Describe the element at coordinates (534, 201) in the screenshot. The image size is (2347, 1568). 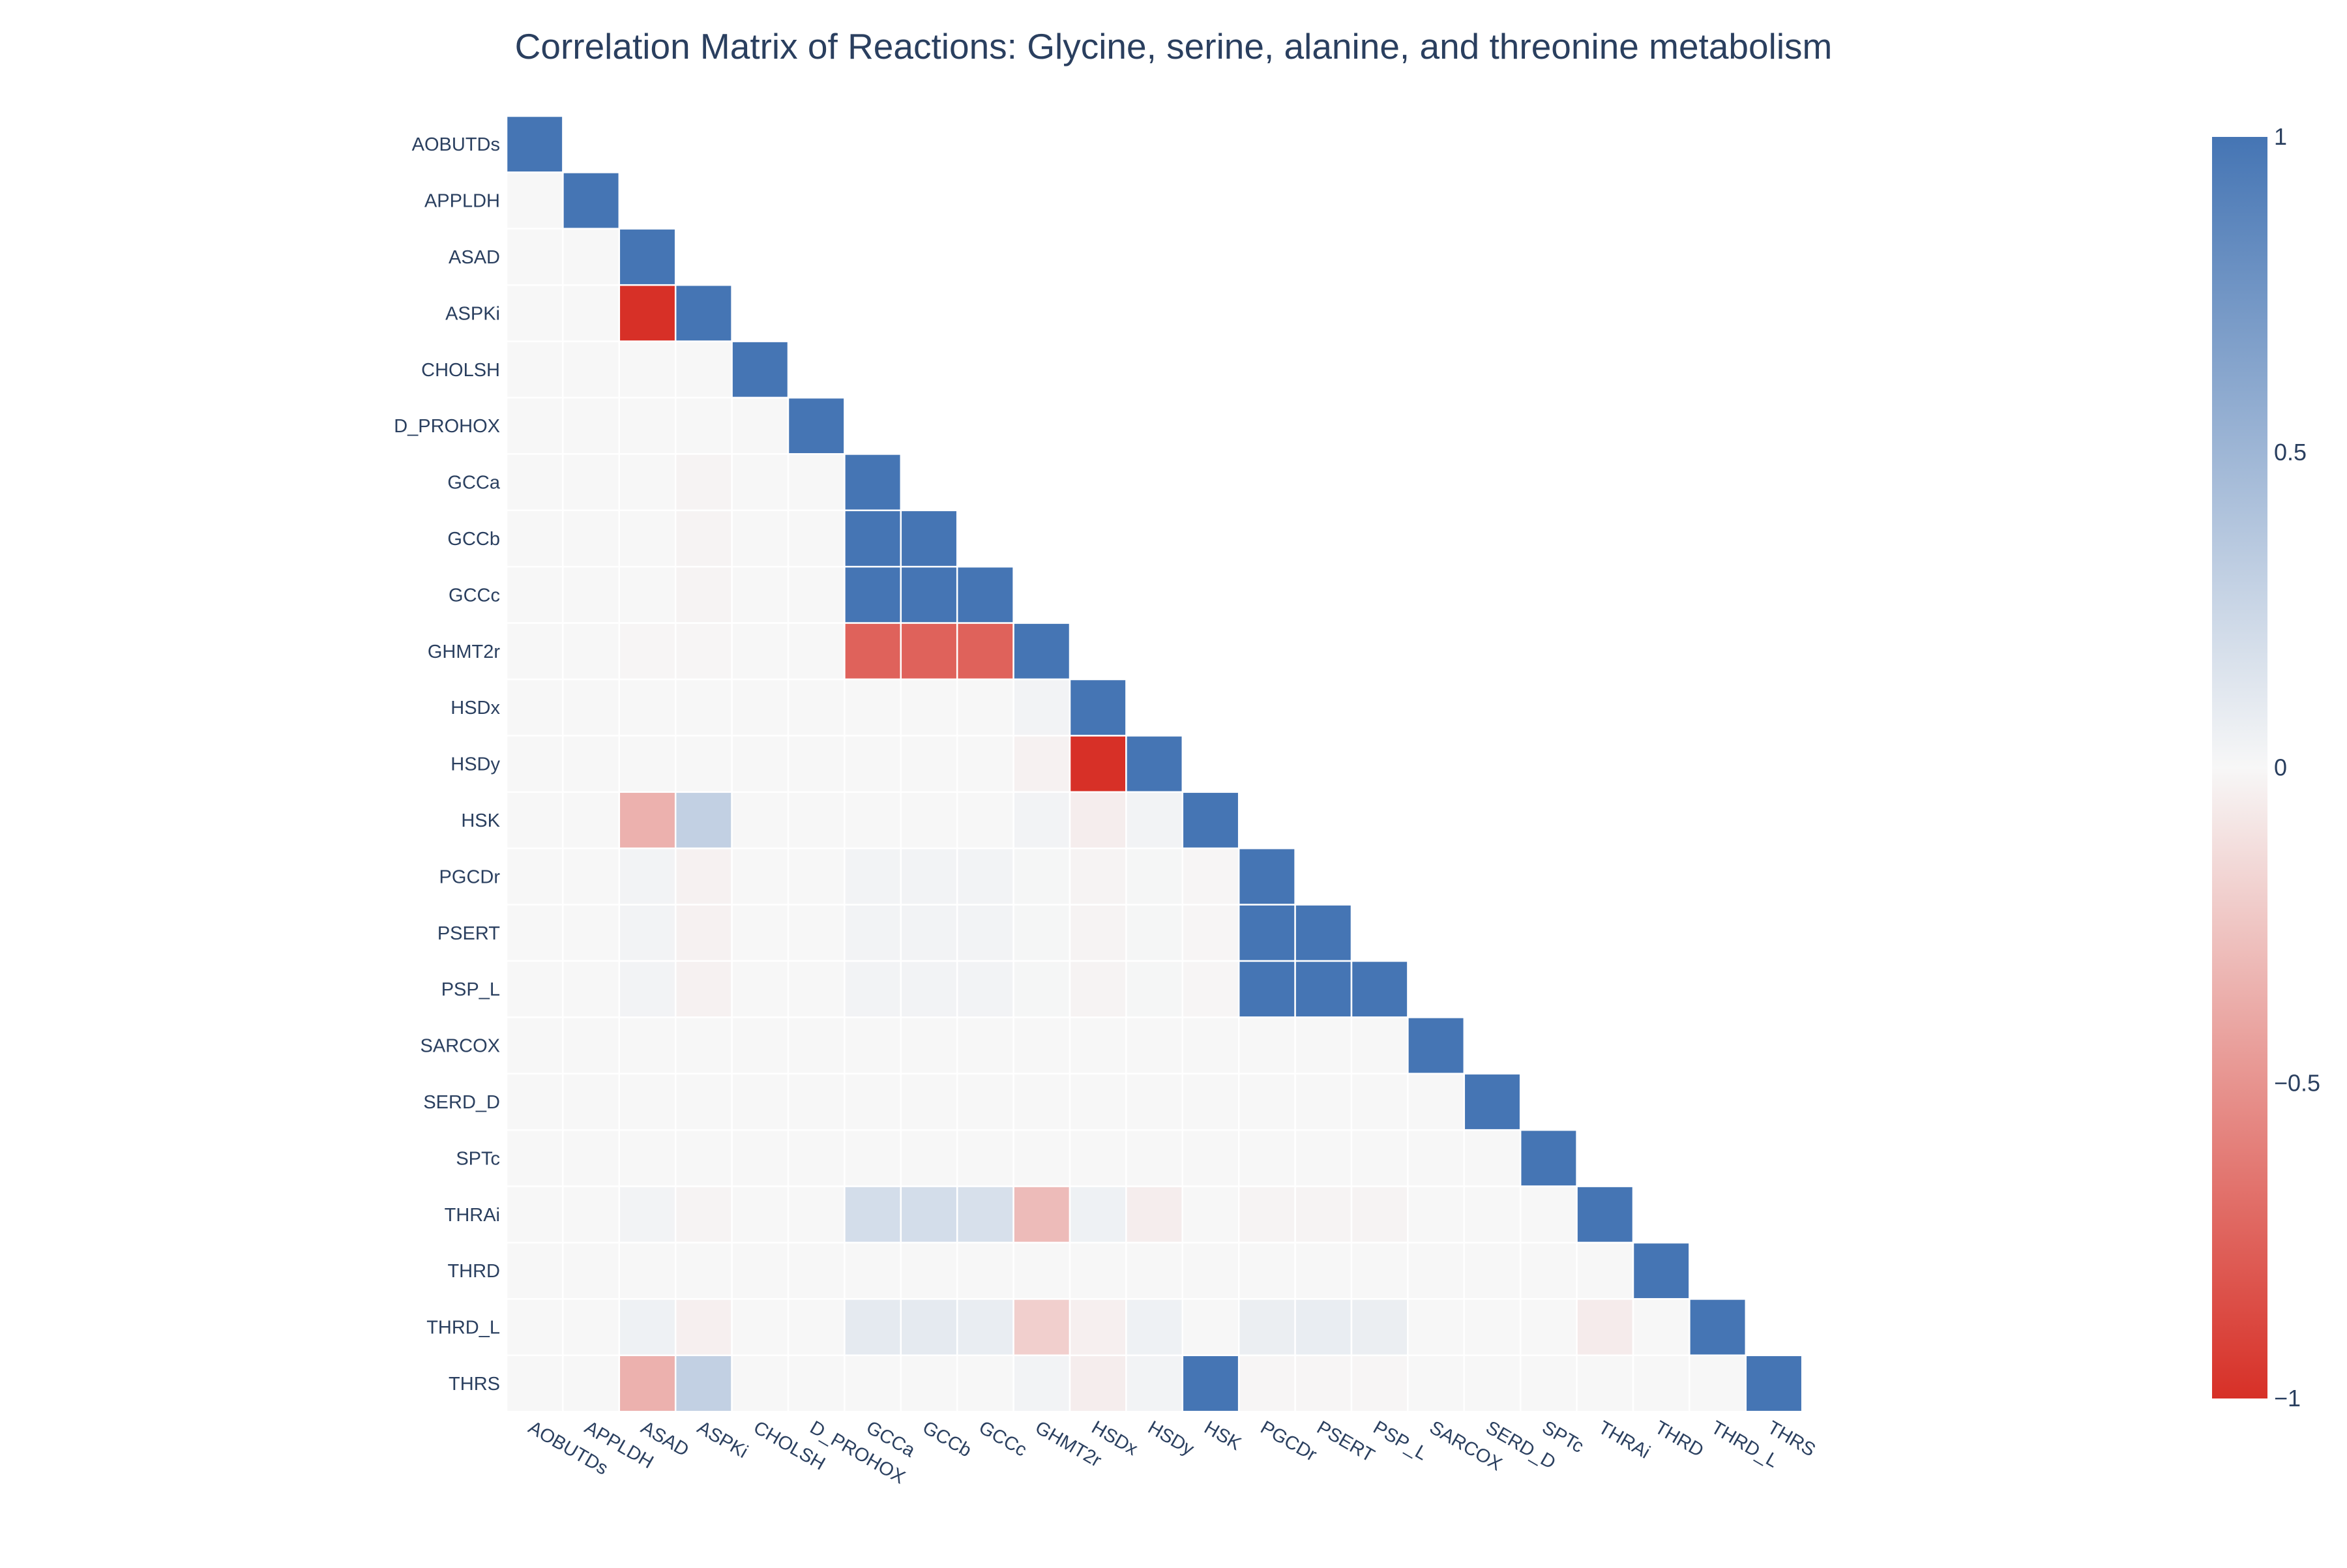
I see `heatmap-cell-APPLDH-AOBUTDs` at that location.